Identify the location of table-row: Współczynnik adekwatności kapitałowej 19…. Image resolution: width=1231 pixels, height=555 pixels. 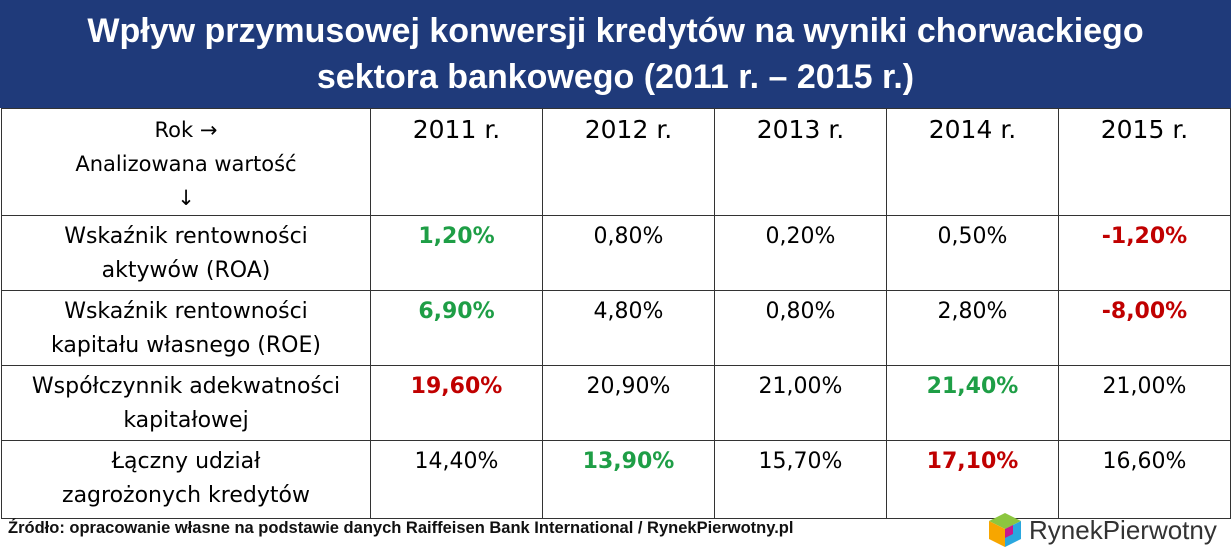
(616, 403).